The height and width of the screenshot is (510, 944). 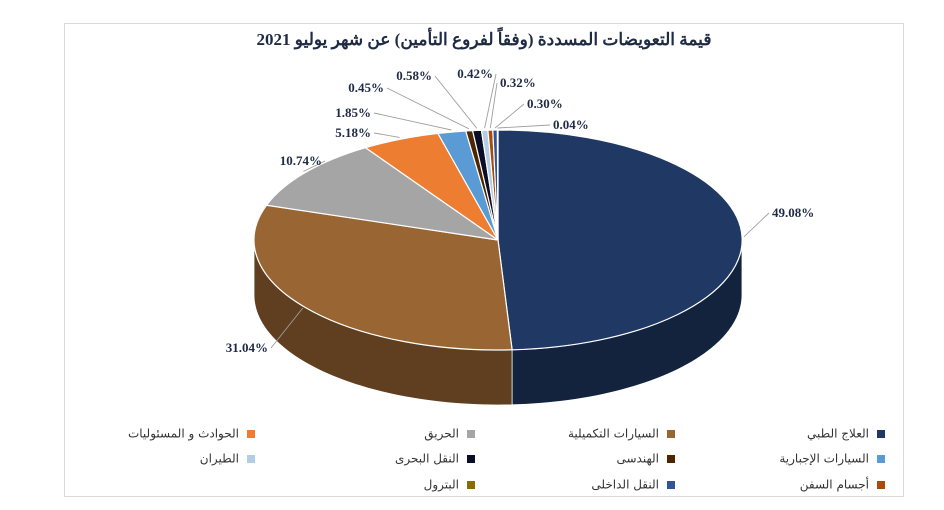 What do you see at coordinates (386, 135) in the screenshot?
I see `leader-line-الحوادث-و-المسئوليات` at bounding box center [386, 135].